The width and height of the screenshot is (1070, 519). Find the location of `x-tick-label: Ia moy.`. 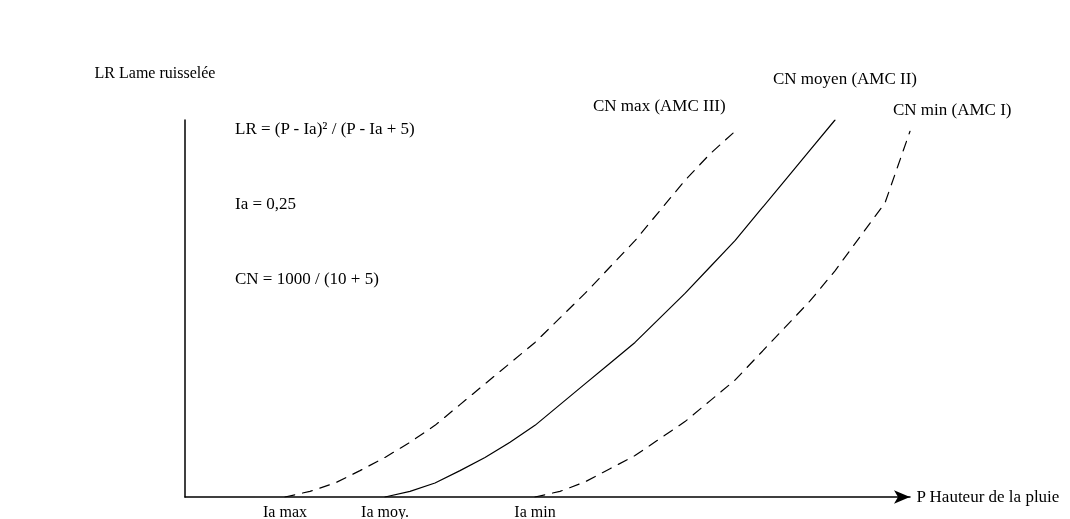

x-tick-label: Ia moy. is located at coordinates (385, 510).